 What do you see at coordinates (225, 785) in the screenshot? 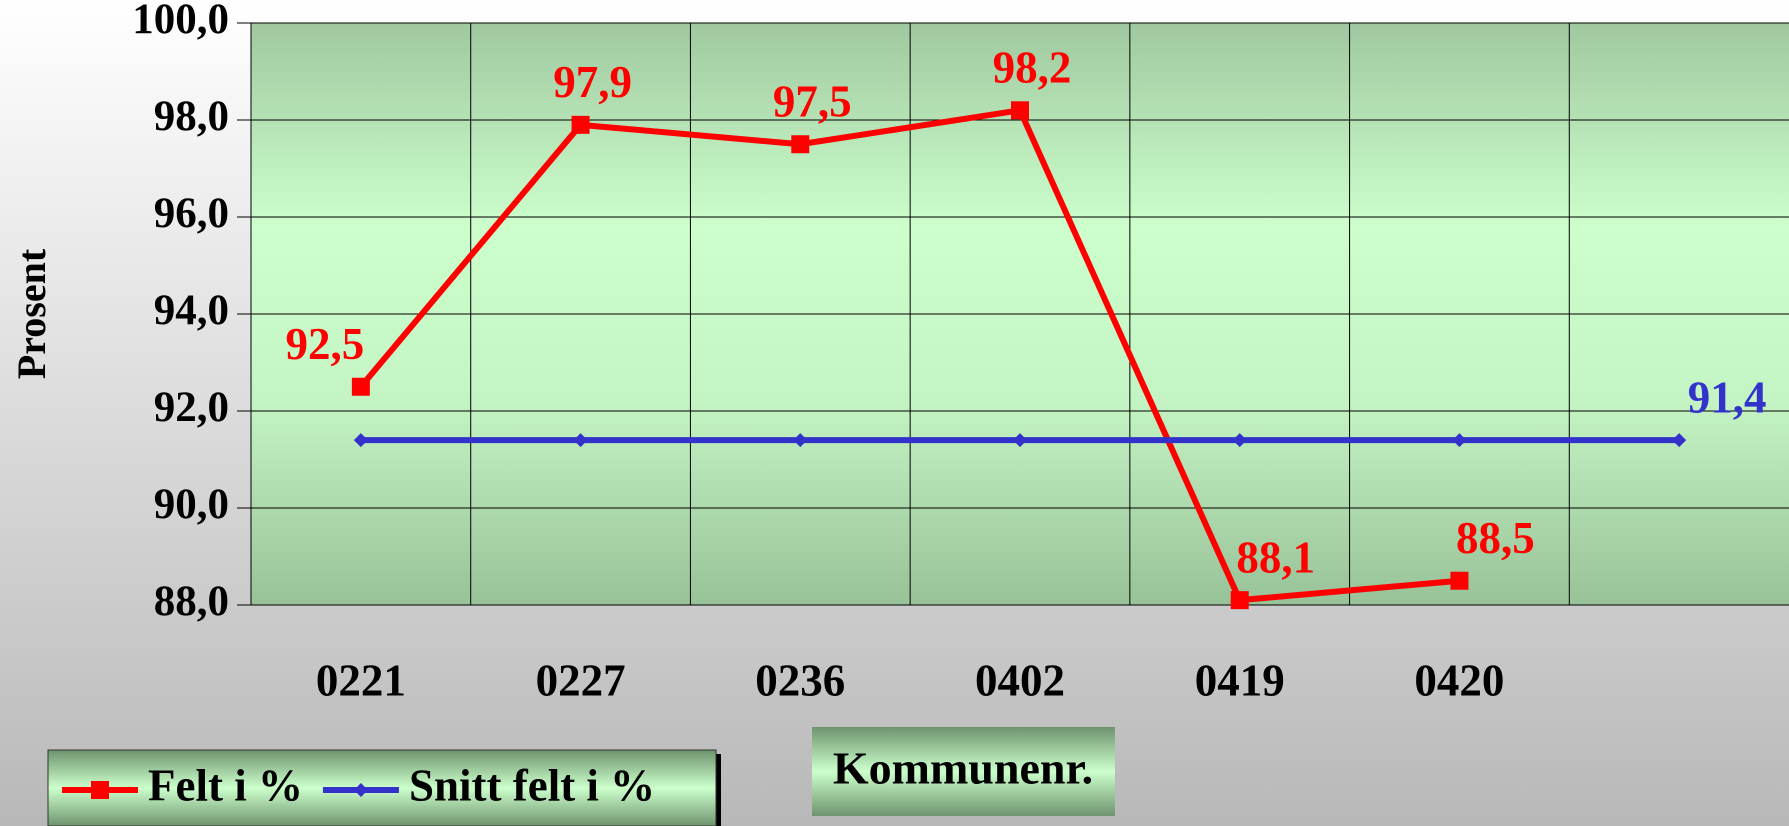
I see `legend-label: Felt i %` at bounding box center [225, 785].